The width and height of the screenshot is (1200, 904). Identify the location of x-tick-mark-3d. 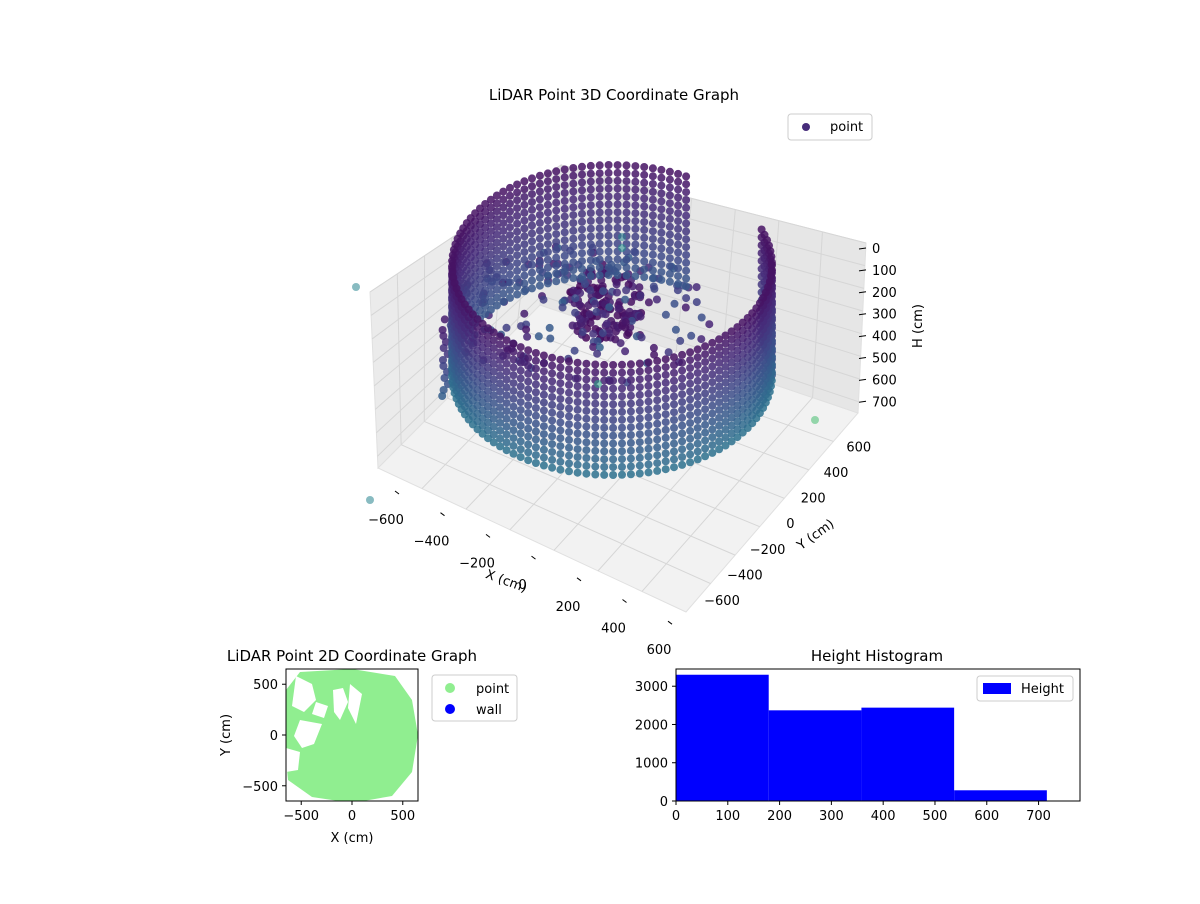
(534, 557).